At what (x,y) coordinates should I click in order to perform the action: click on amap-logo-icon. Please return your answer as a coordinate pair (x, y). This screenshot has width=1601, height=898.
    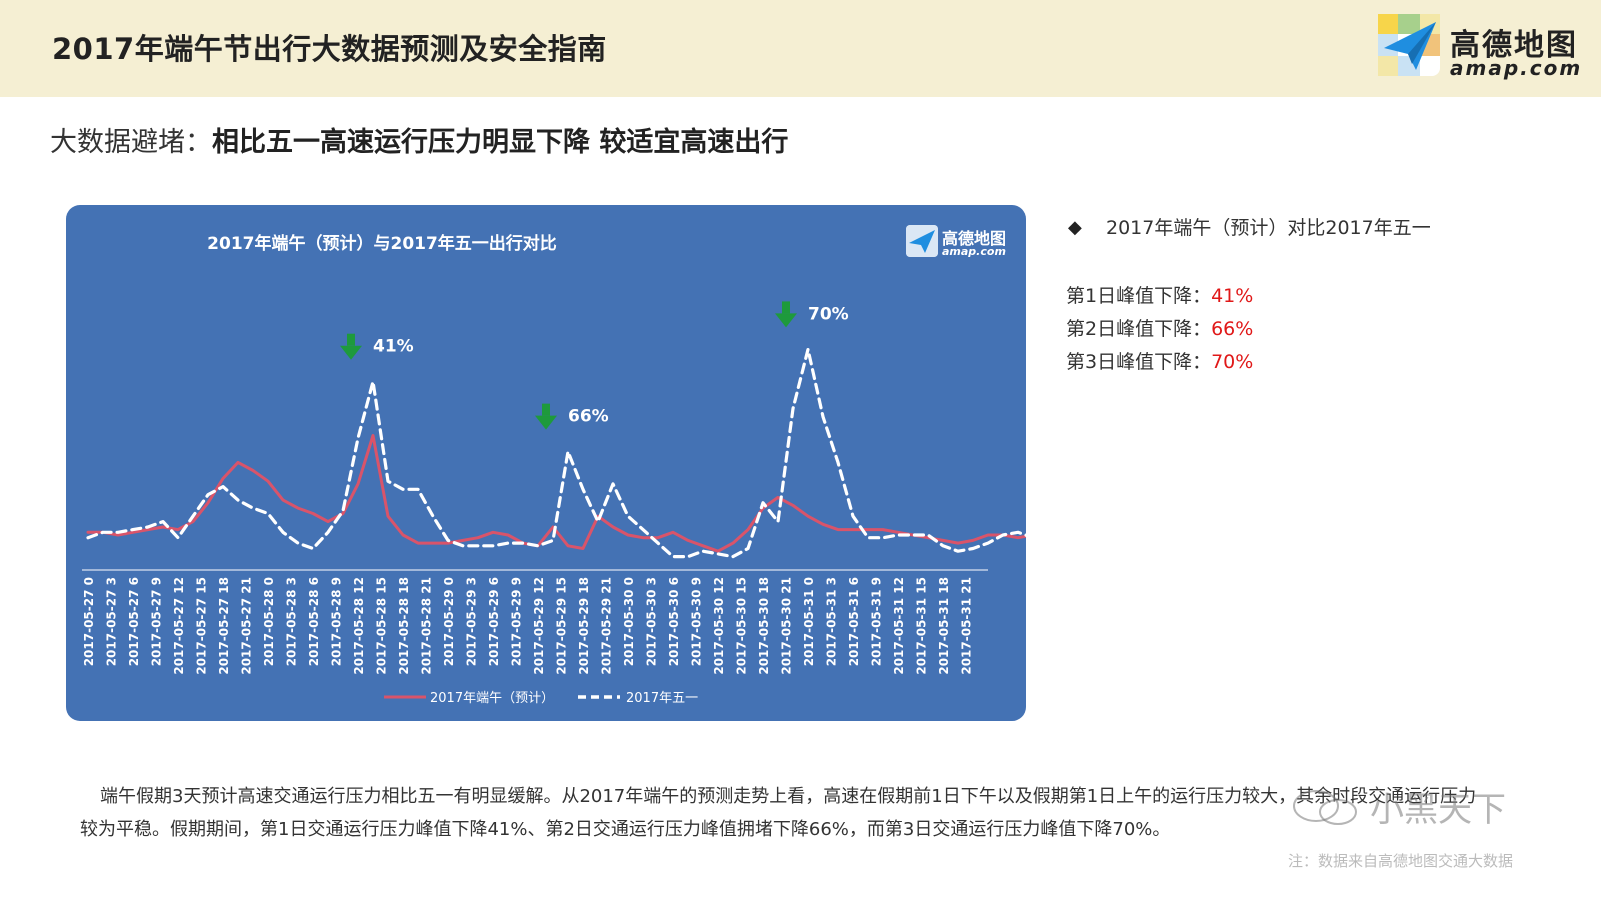
    Looking at the image, I should click on (1409, 45).